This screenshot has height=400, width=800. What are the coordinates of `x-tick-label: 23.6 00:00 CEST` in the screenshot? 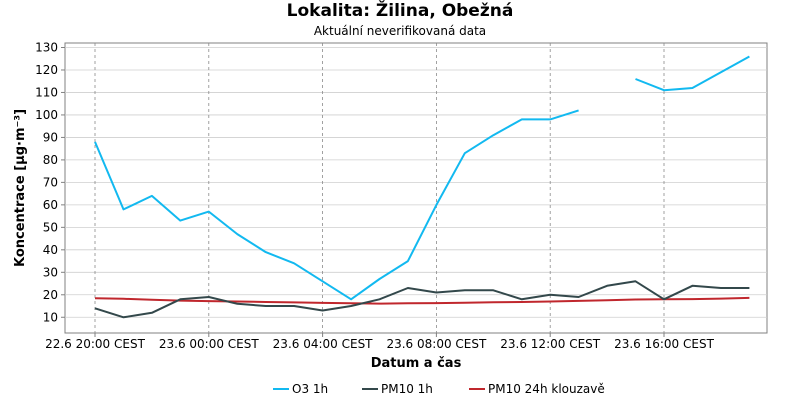 It's located at (209, 344).